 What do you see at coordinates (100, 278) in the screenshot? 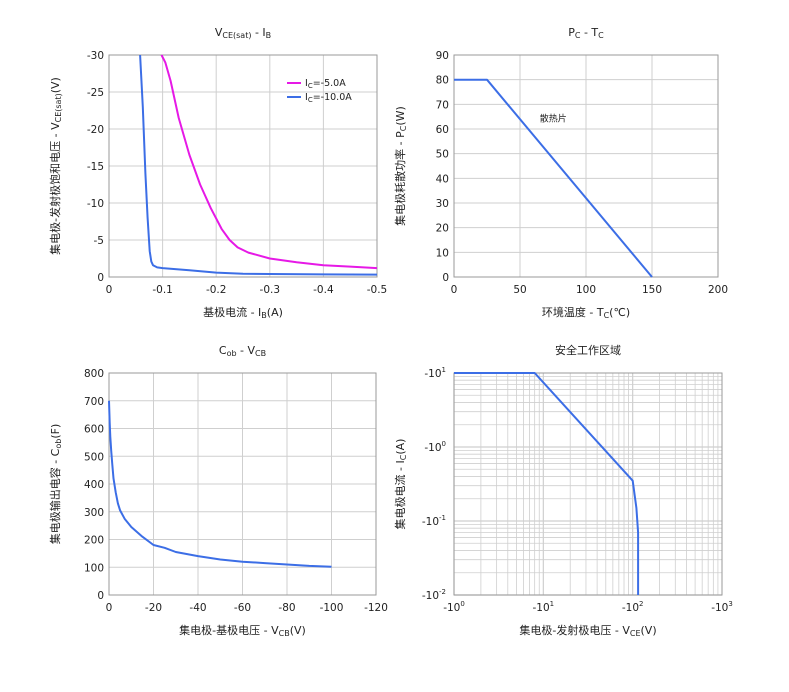
I see `vce-y-tick-label: 0` at bounding box center [100, 278].